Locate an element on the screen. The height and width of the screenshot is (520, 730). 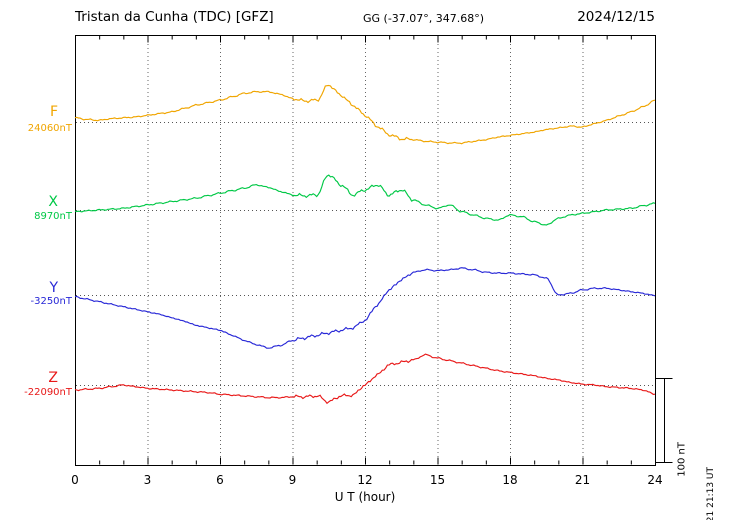
channel-baseline-F: 24060nT is located at coordinates (49, 128).